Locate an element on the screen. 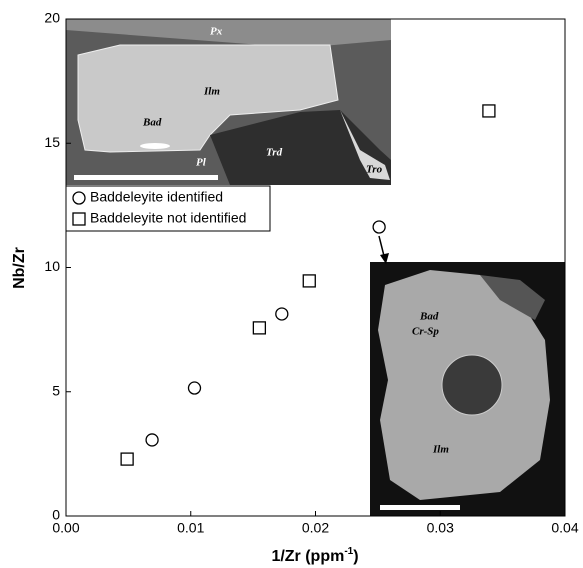 The image size is (583, 568). x-tick-label: 0.02 is located at coordinates (315, 528).